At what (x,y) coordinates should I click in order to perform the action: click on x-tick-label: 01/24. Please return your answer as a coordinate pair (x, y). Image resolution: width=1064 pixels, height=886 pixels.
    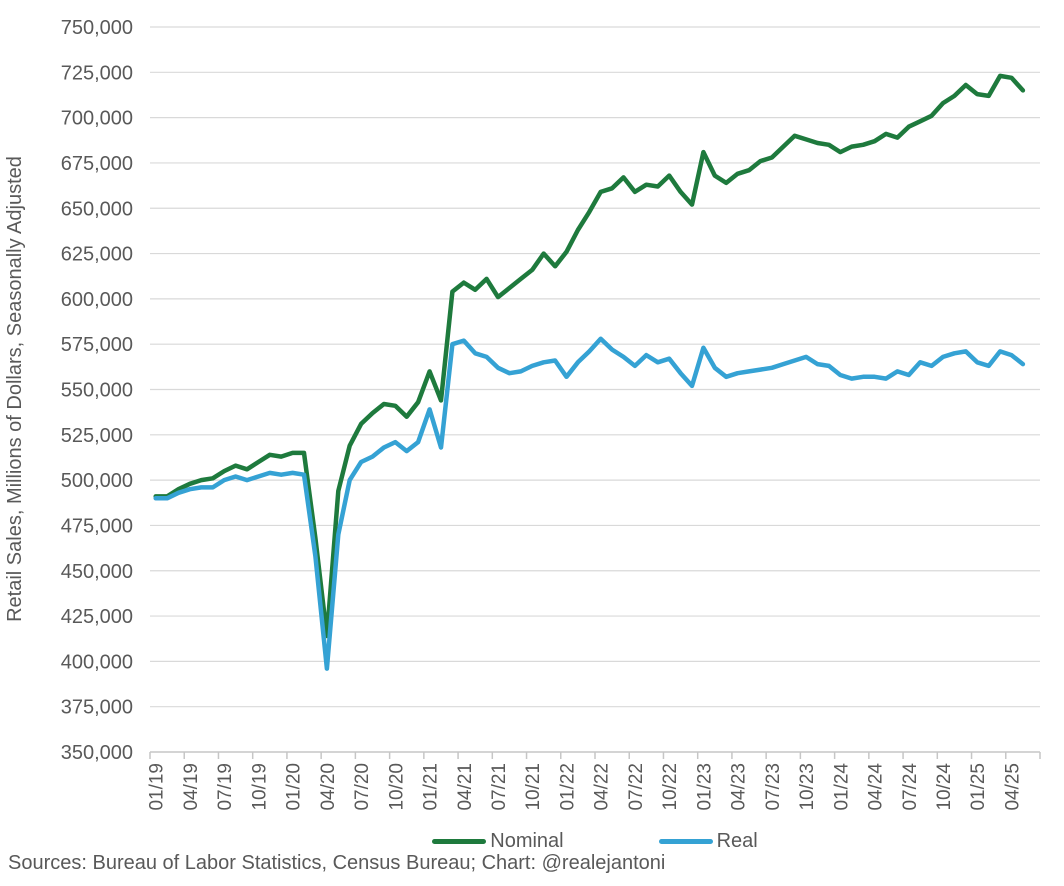
    Looking at the image, I should click on (841, 787).